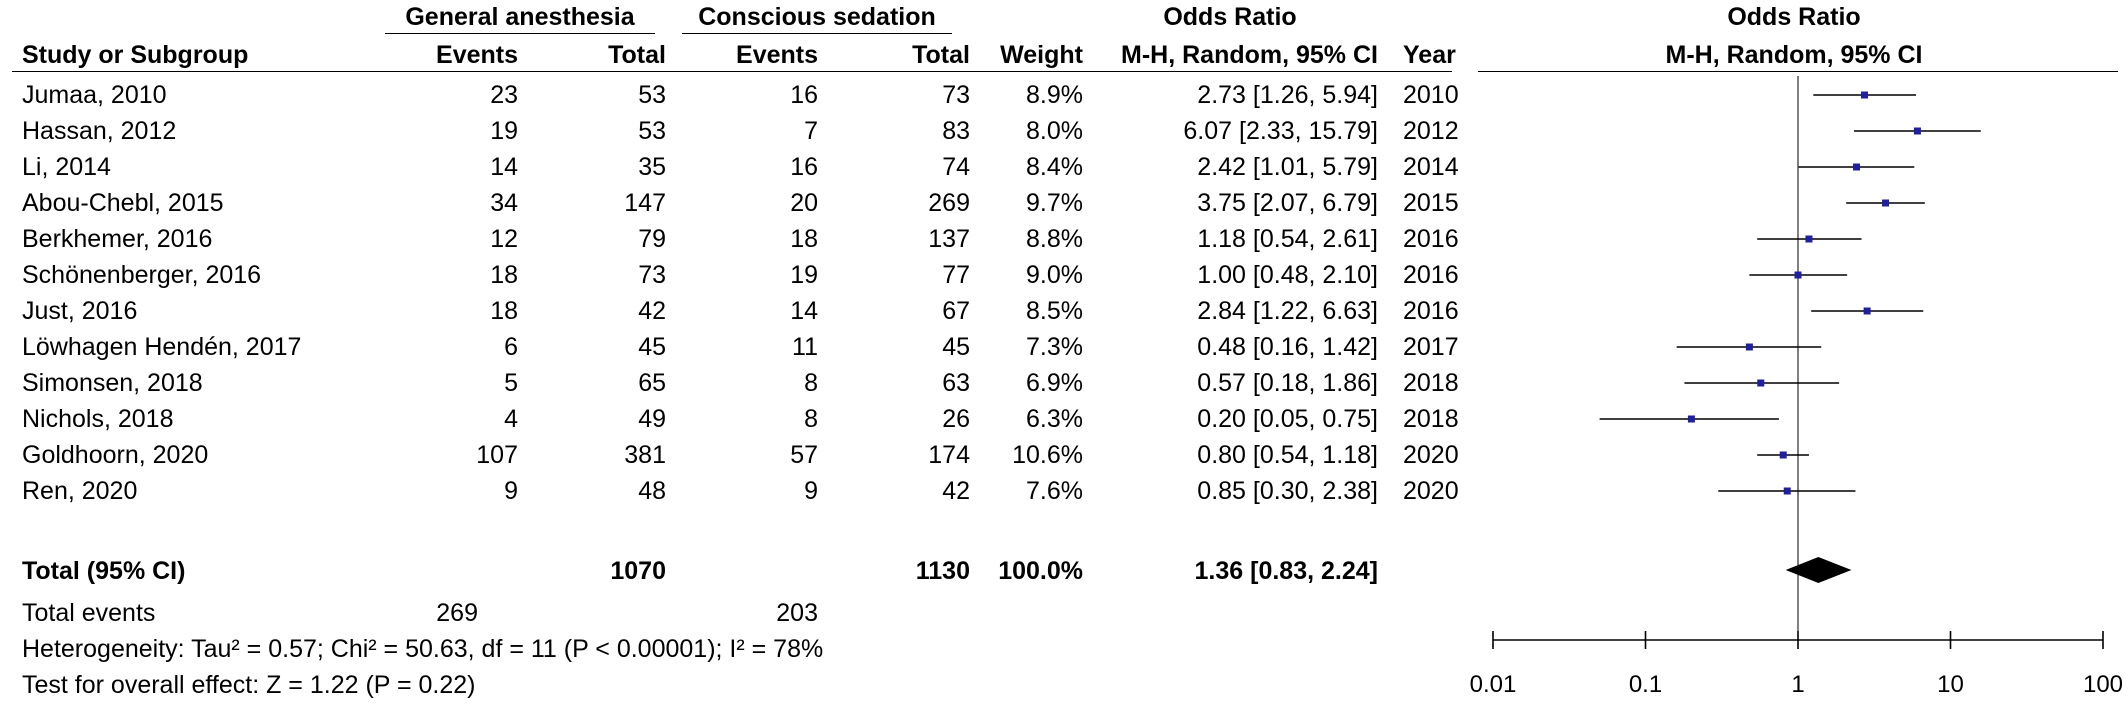  I want to click on row-weight: 8.4%, so click(1054, 167).